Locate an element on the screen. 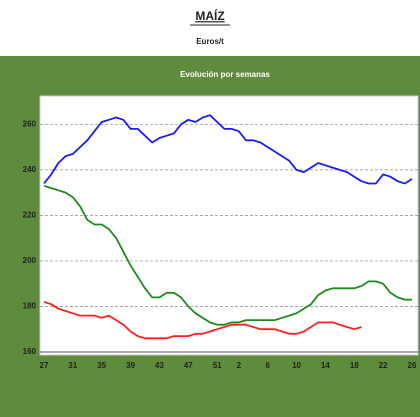 The height and width of the screenshot is (417, 420). y-tick-label: 240 is located at coordinates (30, 169).